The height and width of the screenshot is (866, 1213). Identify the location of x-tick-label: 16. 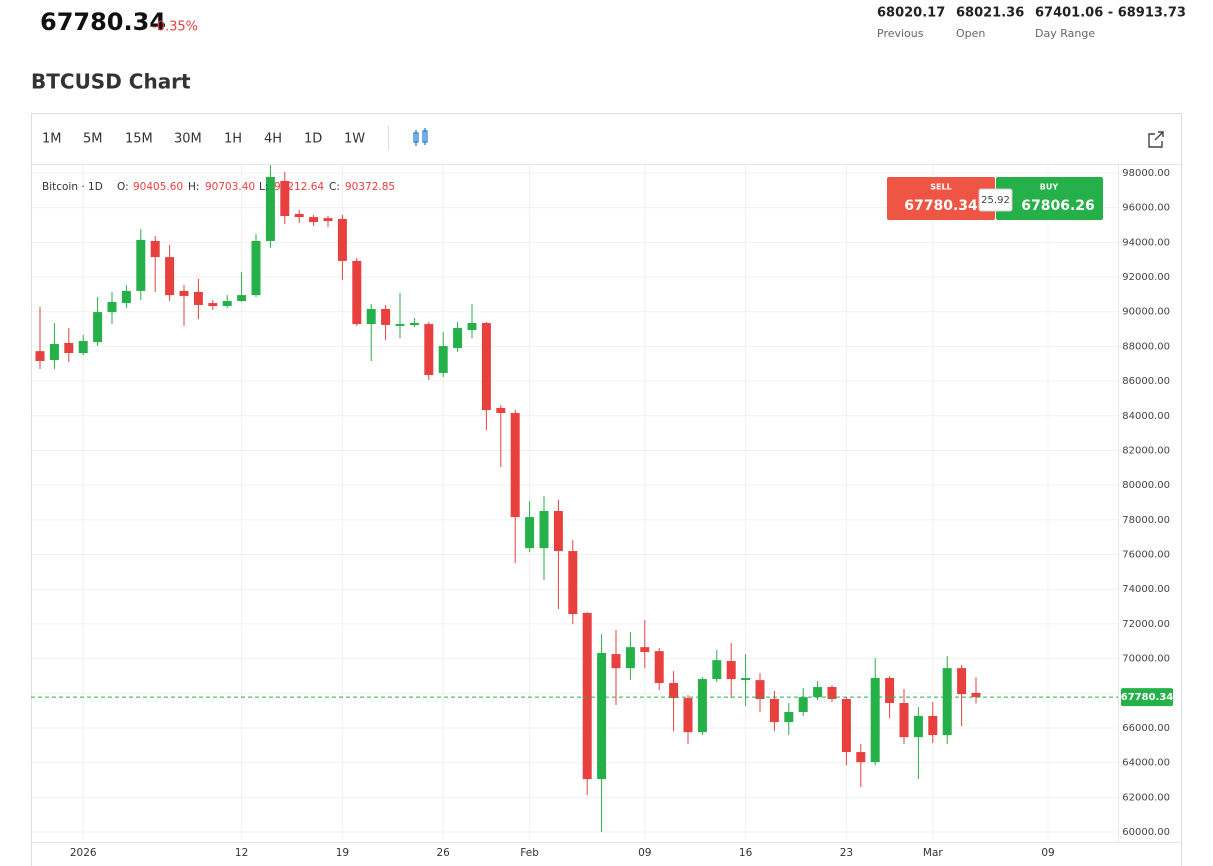
(746, 853).